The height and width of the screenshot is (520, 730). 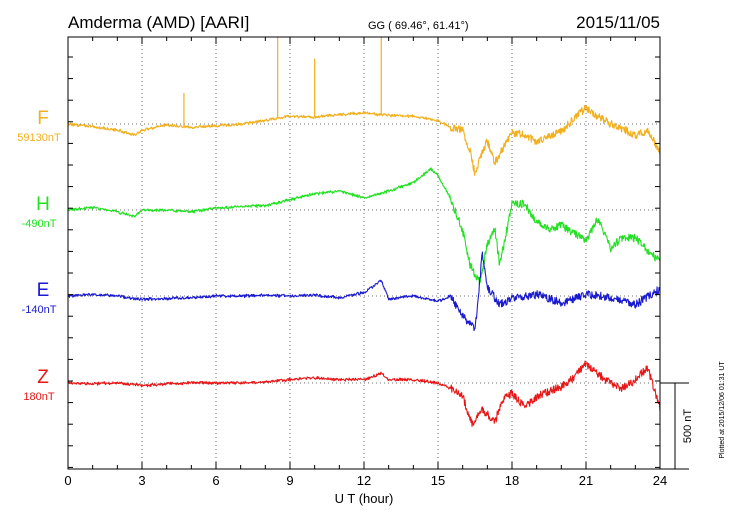 I want to click on channel-baseline-H: -490nT, so click(x=39, y=224).